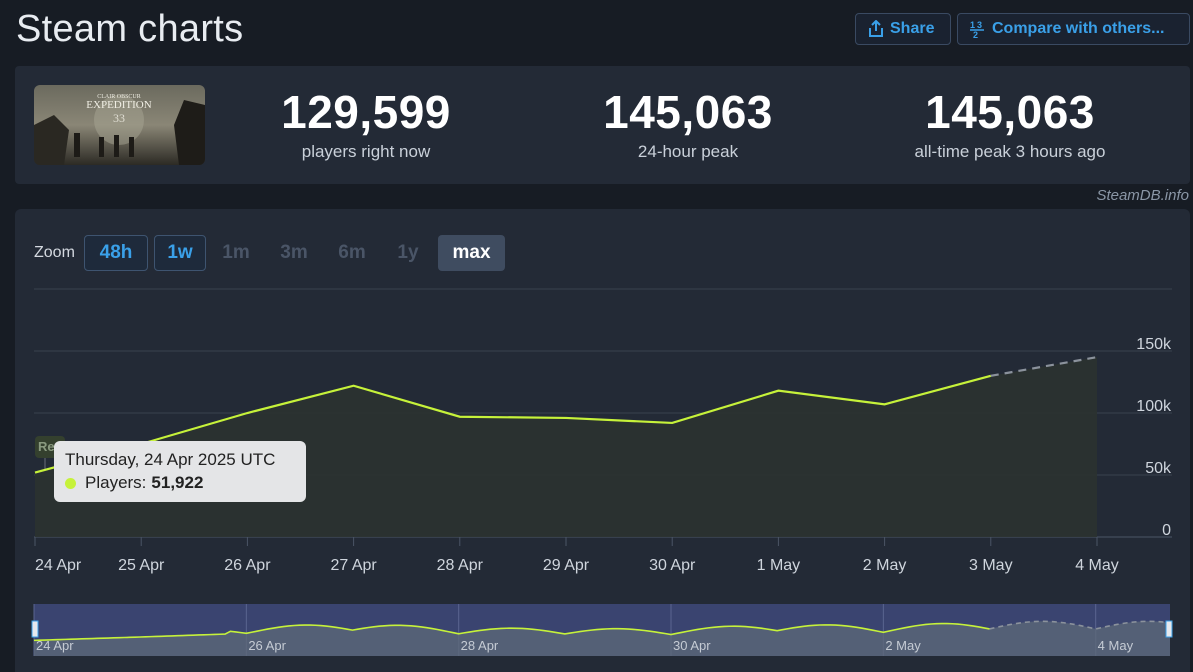 This screenshot has width=1193, height=672. Describe the element at coordinates (366, 112) in the screenshot. I see `stat-value: 129,599` at that location.